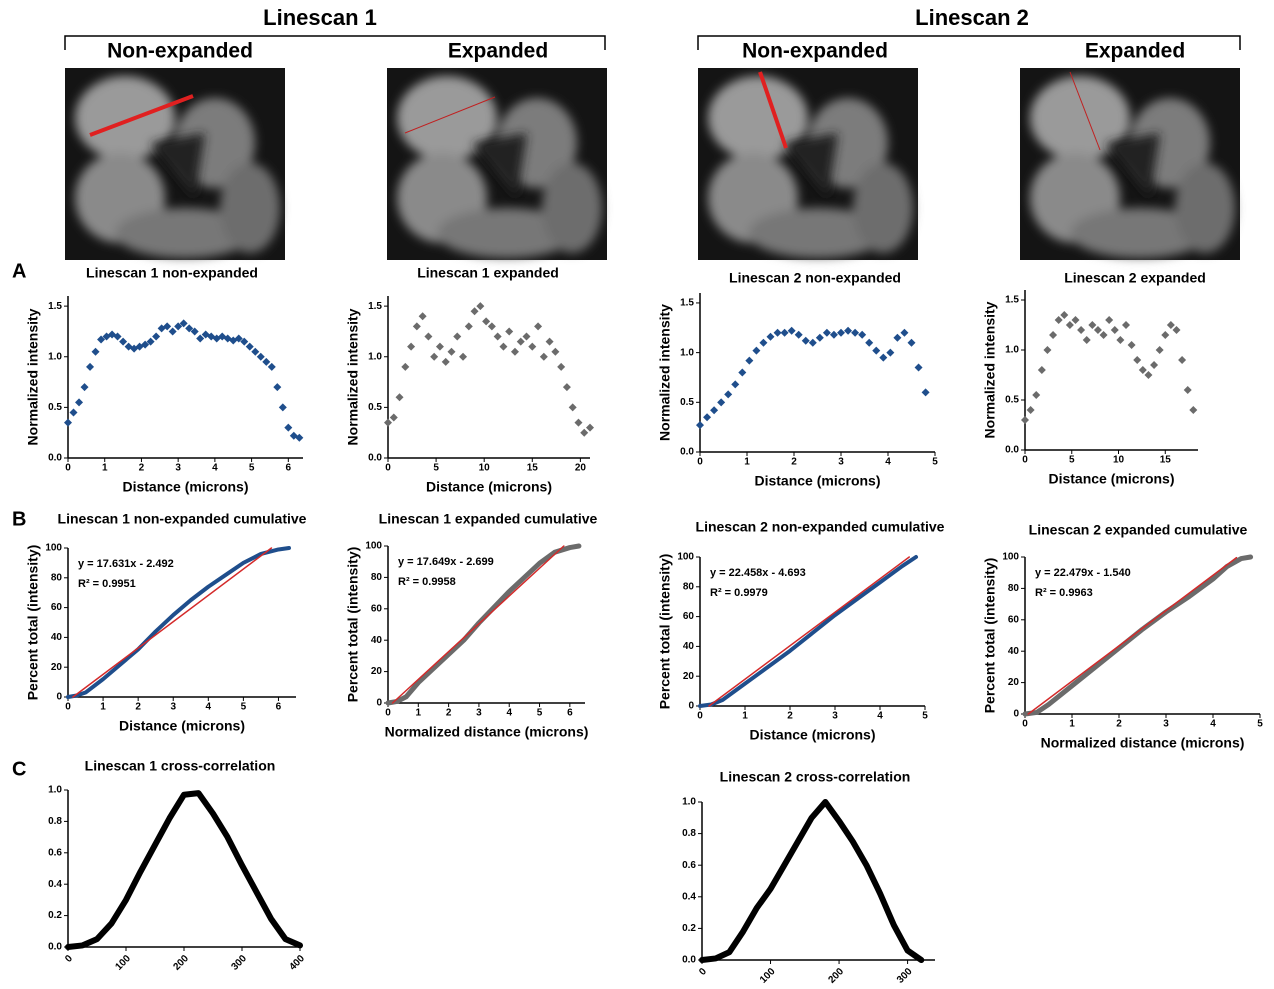 This screenshot has height=989, width=1274. I want to click on scan-line, so click(450, 115).